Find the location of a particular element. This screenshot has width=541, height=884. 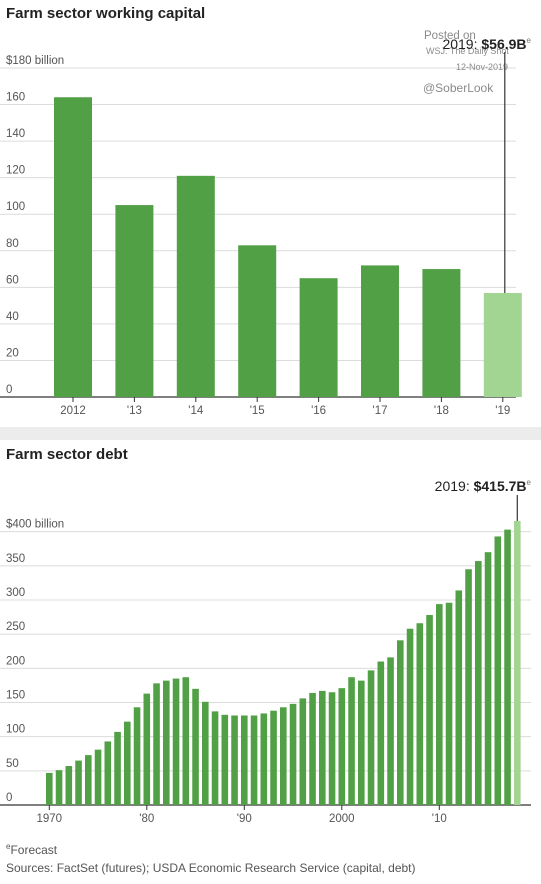

panel-divider is located at coordinates (270, 433).